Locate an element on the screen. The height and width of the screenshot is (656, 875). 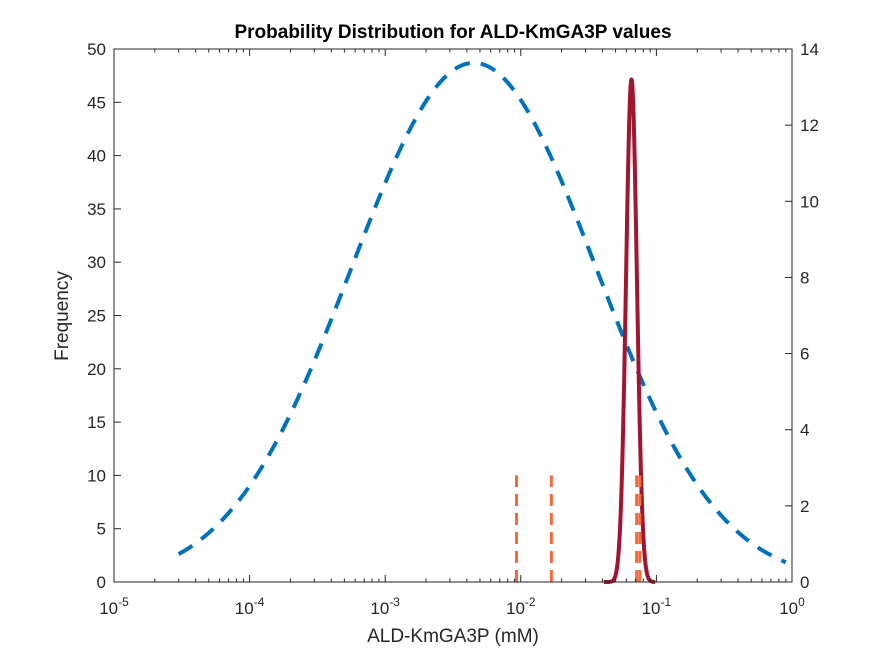
x-tick-label: 10⁻³ is located at coordinates (385, 606).